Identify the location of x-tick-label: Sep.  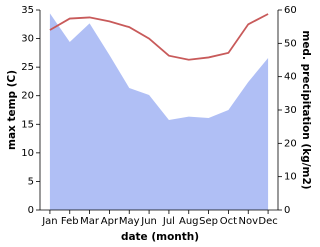
(208, 221).